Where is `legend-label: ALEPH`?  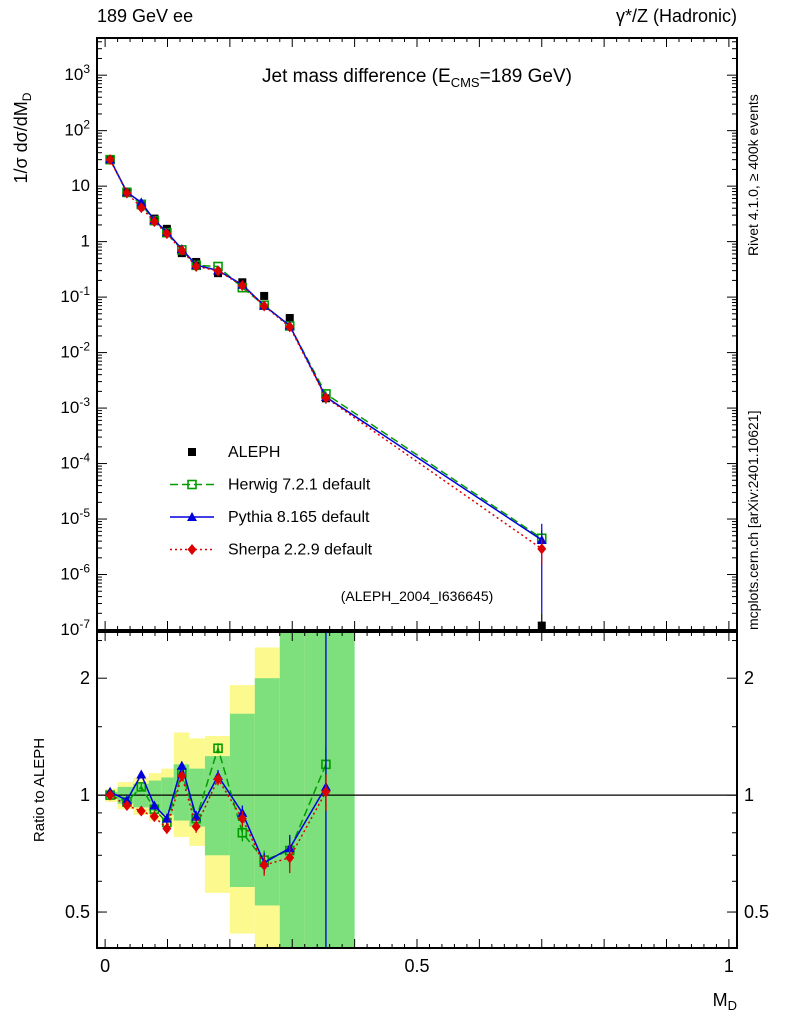 legend-label: ALEPH is located at coordinates (254, 452).